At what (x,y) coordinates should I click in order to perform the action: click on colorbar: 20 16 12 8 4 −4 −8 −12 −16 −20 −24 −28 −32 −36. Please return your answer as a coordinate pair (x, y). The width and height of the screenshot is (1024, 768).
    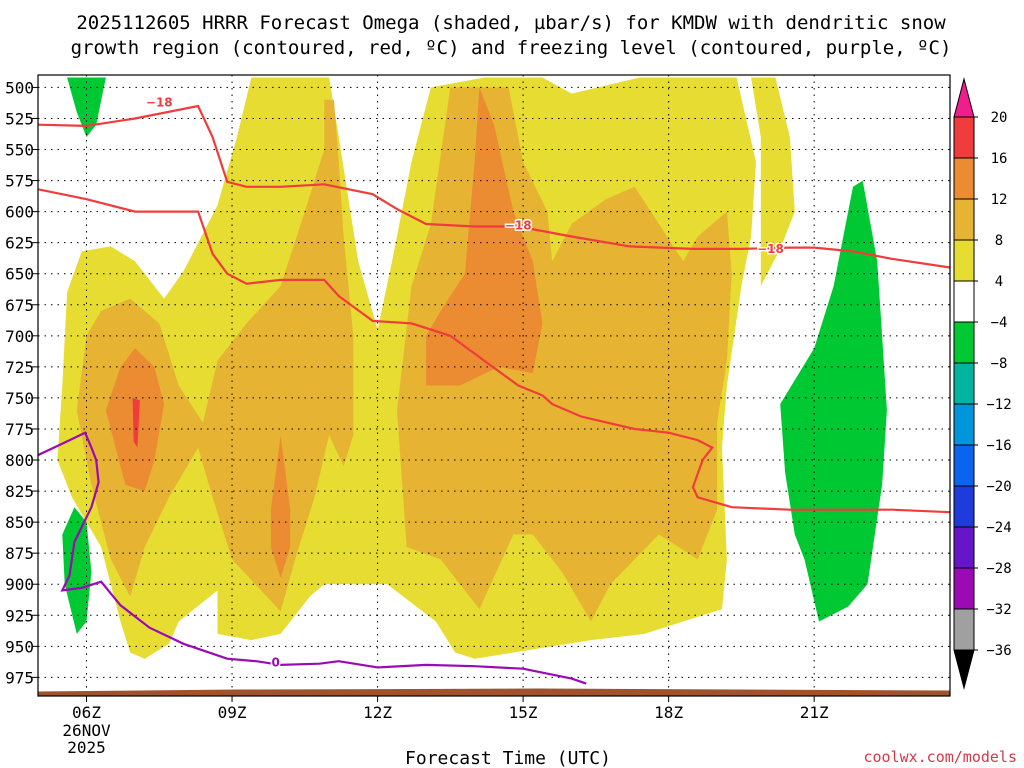
    Looking at the image, I should click on (982, 383).